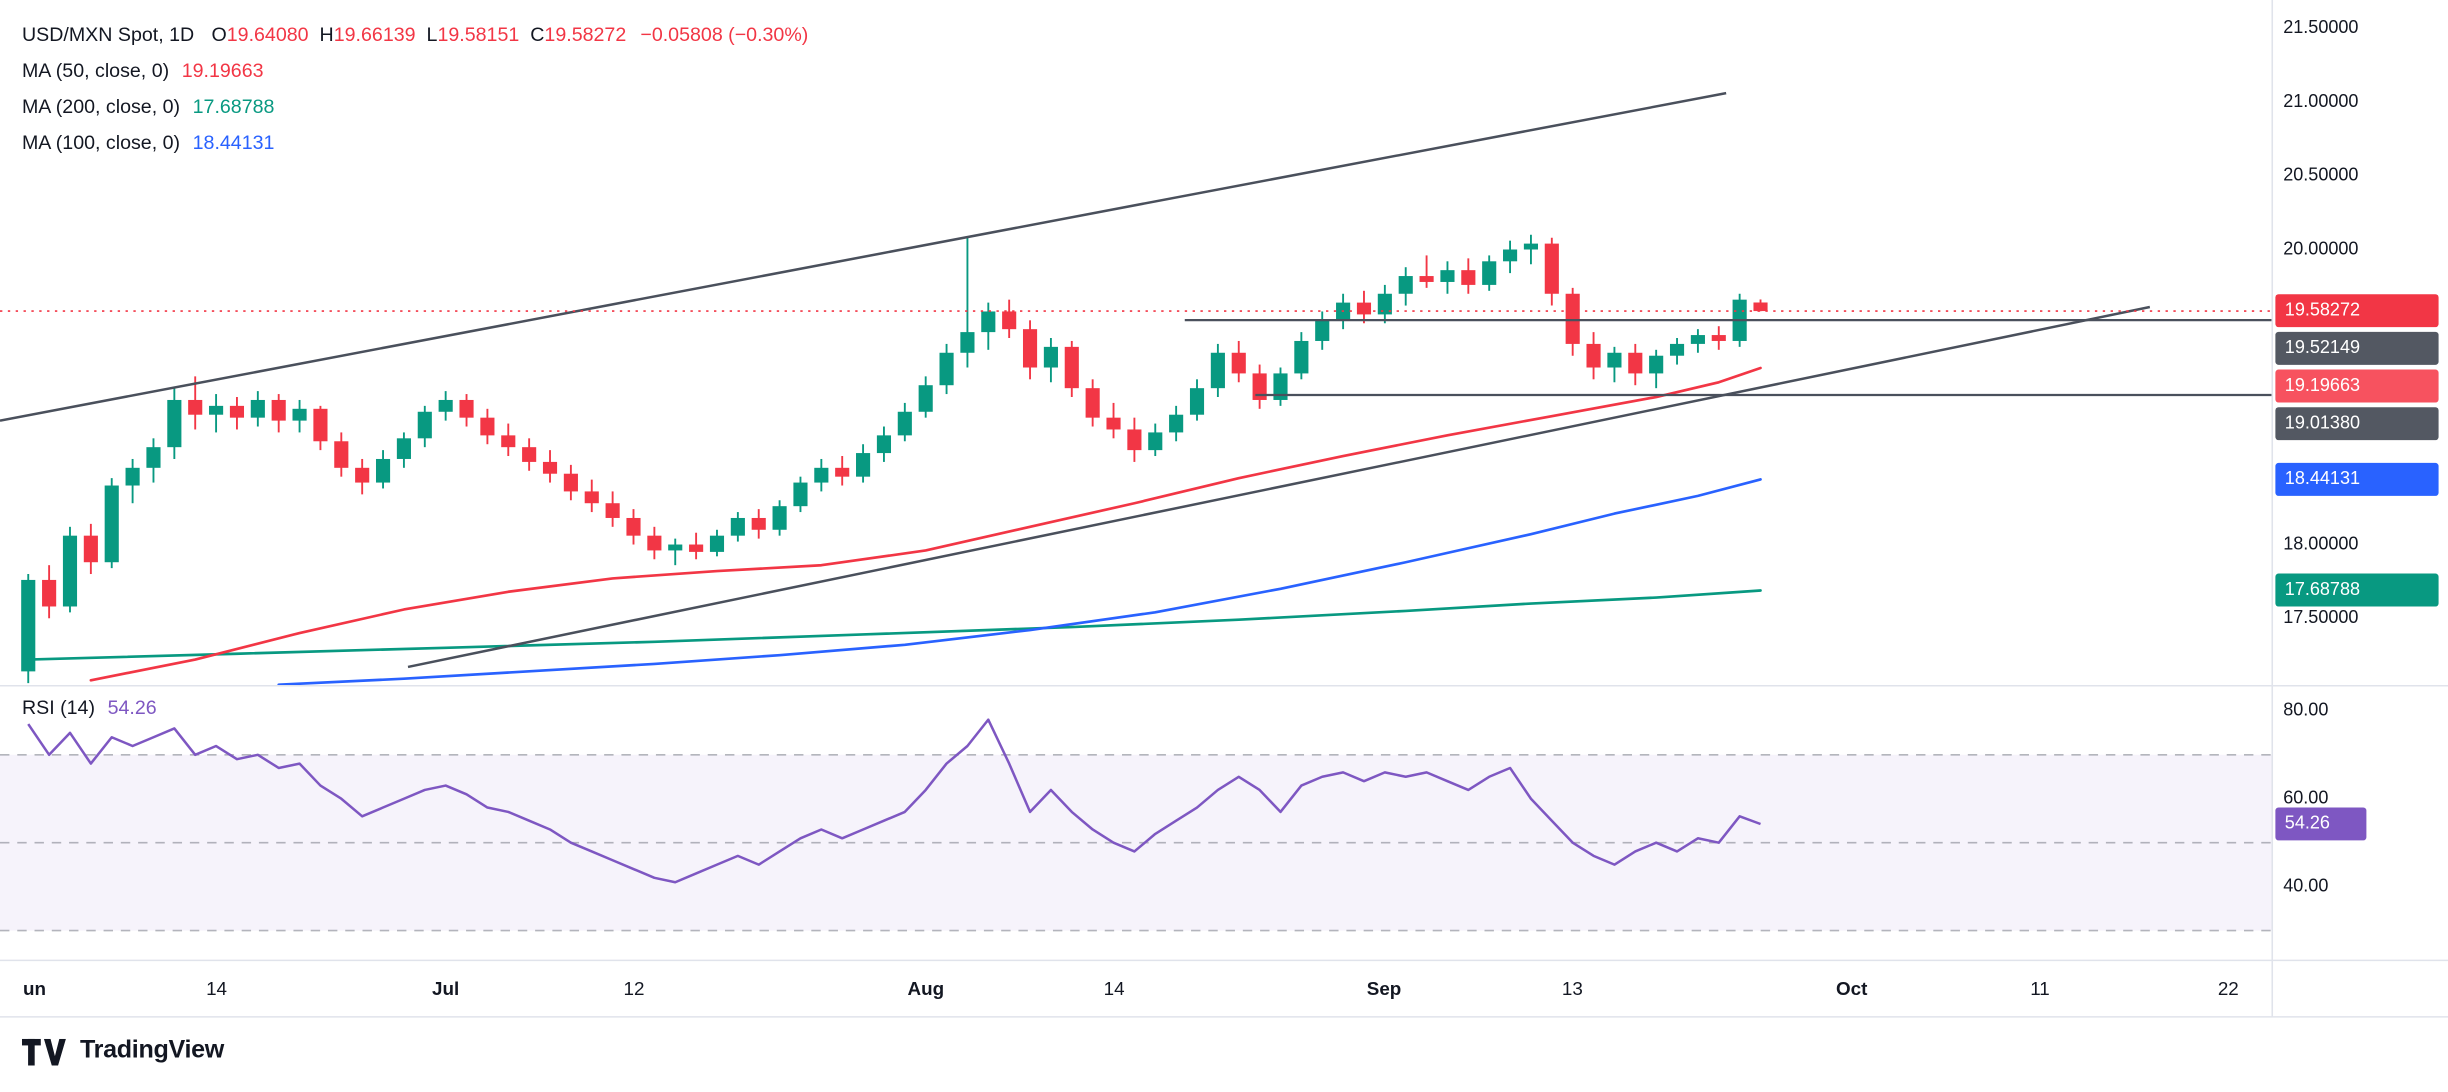 This screenshot has height=1092, width=2448. Describe the element at coordinates (415, 142) in the screenshot. I see `ma-100-legend-row: MA (100, close, 0) 18.44131` at that location.